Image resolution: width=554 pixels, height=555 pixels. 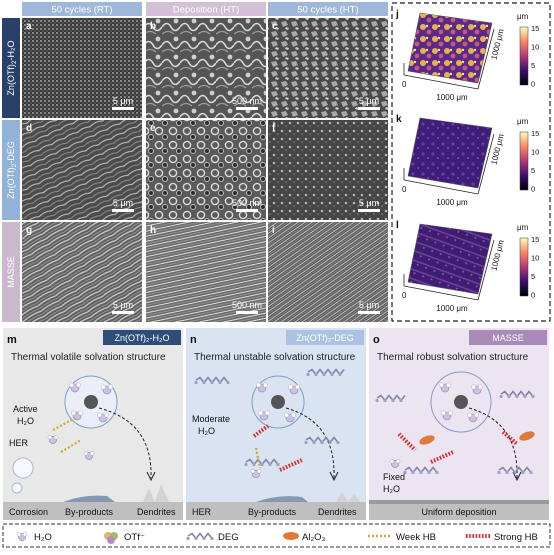 I want to click on row-label-text: Zn(OTf)2-H₂O, so click(x=12, y=67).